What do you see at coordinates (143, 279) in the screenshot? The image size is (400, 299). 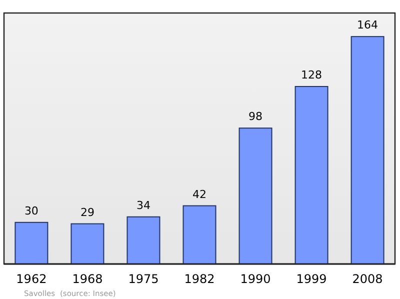 I see `x-tick-label: 1975` at bounding box center [143, 279].